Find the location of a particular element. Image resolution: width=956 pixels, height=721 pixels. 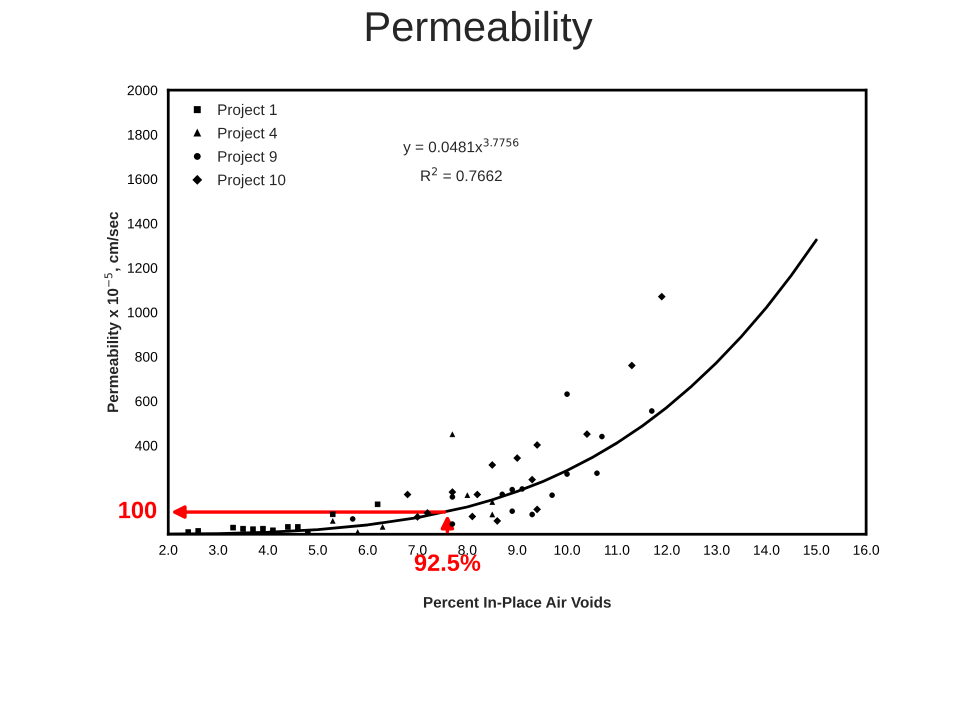

x-tick-label: 10.0 is located at coordinates (567, 550).